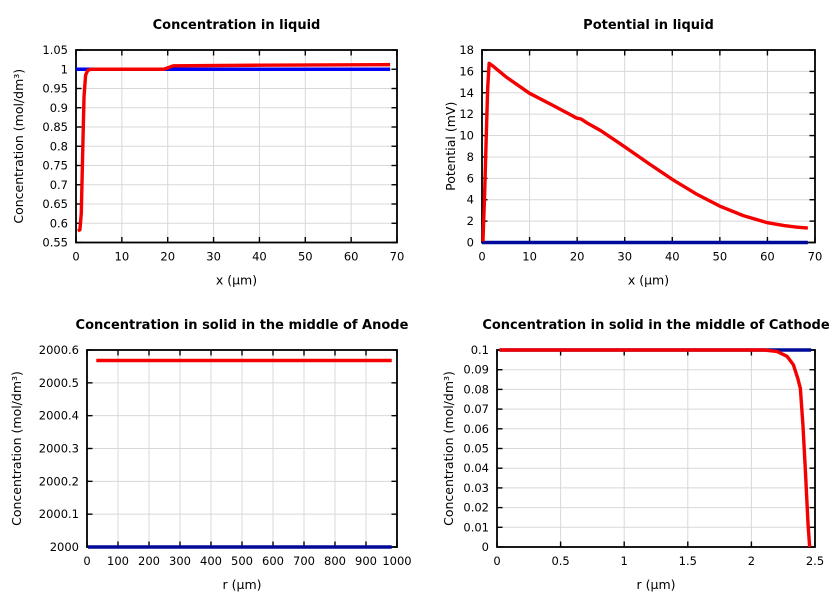  I want to click on y-tick-label: 0.75, so click(55, 166).